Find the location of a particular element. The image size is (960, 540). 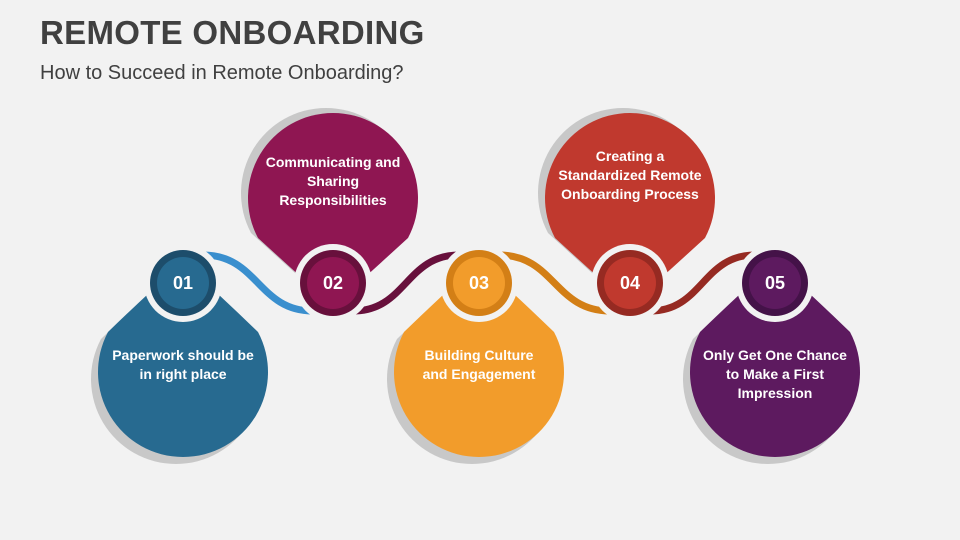

step-05: 05 is located at coordinates (771, 354).